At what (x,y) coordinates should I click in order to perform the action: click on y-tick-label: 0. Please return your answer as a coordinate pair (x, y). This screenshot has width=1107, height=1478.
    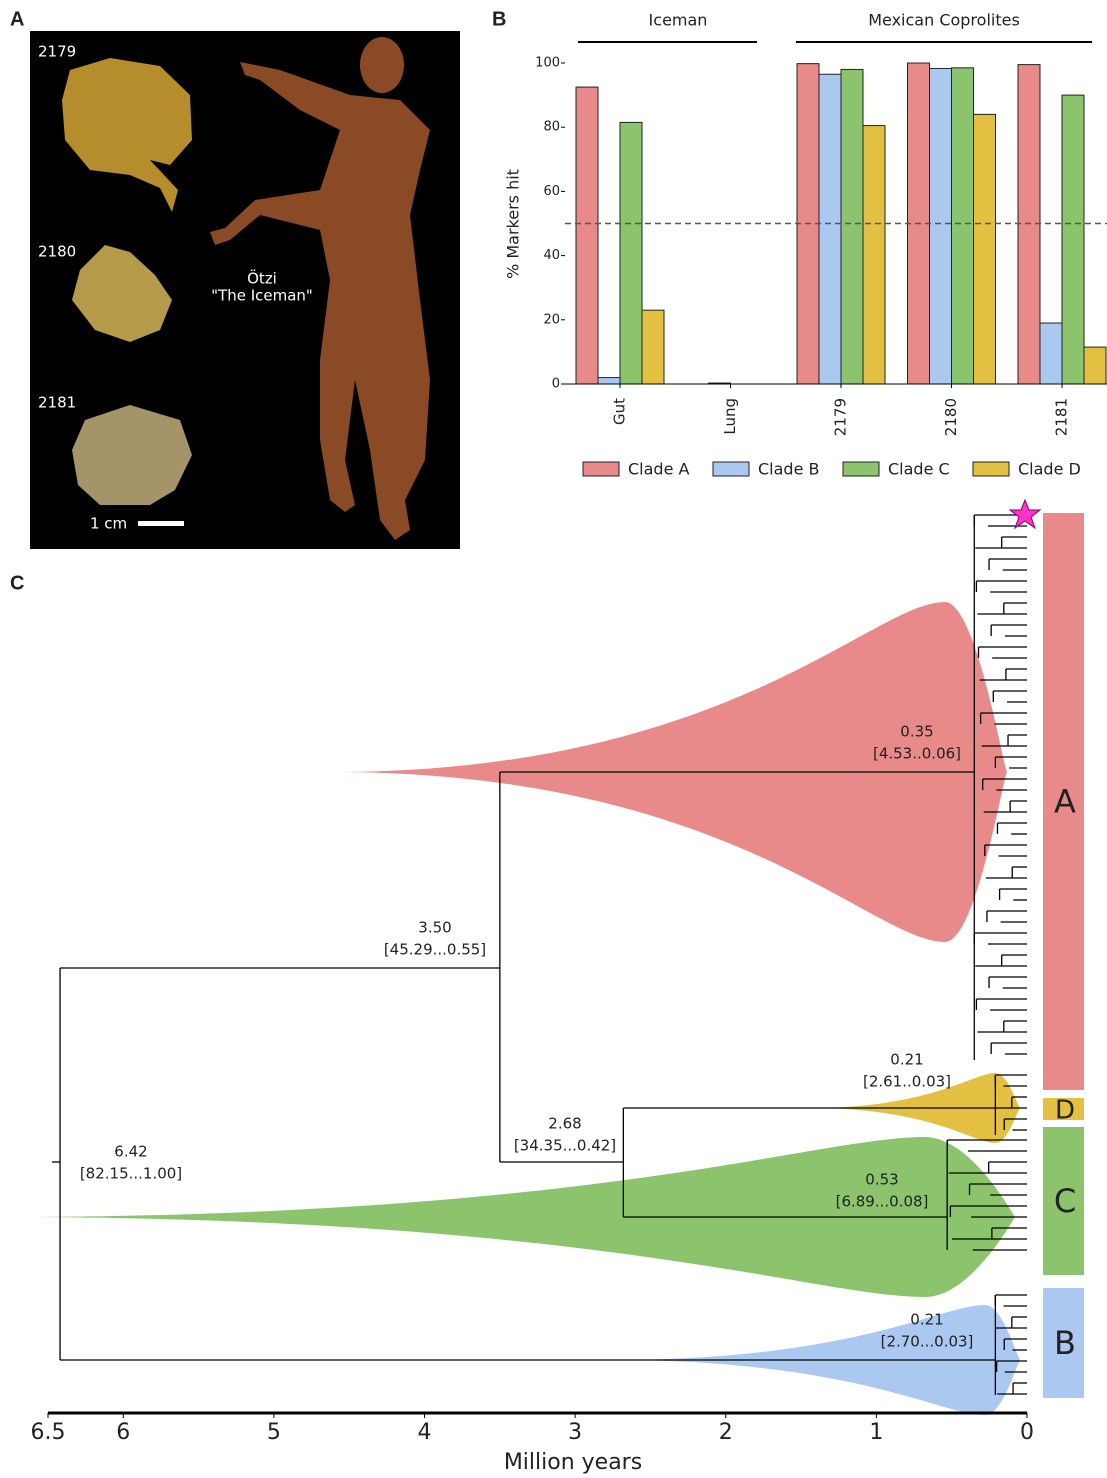
    Looking at the image, I should click on (556, 384).